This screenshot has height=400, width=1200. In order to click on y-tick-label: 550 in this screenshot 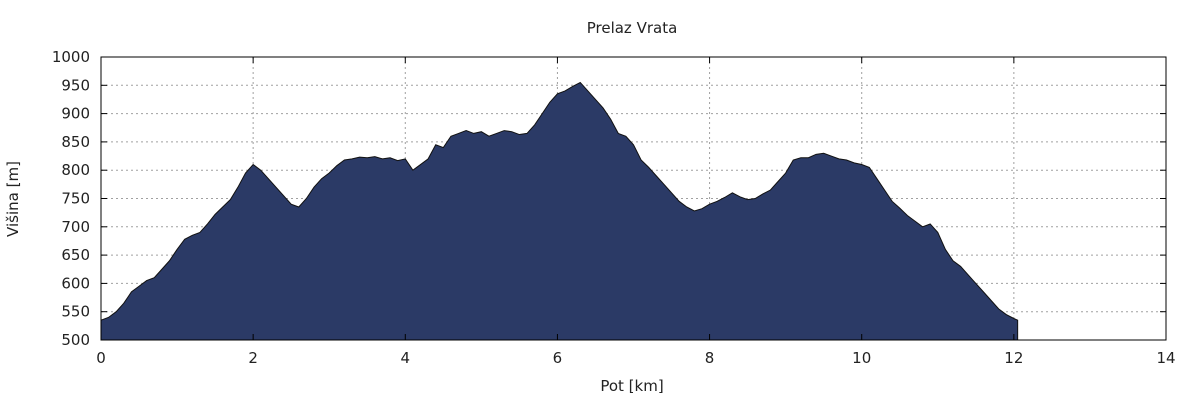, I will do `click(75, 312)`.